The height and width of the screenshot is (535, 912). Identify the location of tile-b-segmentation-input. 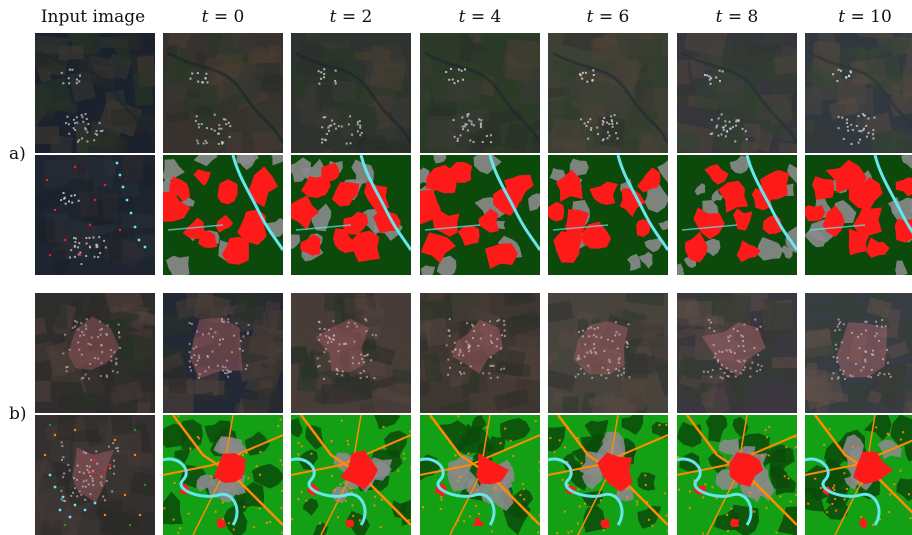
(95, 475).